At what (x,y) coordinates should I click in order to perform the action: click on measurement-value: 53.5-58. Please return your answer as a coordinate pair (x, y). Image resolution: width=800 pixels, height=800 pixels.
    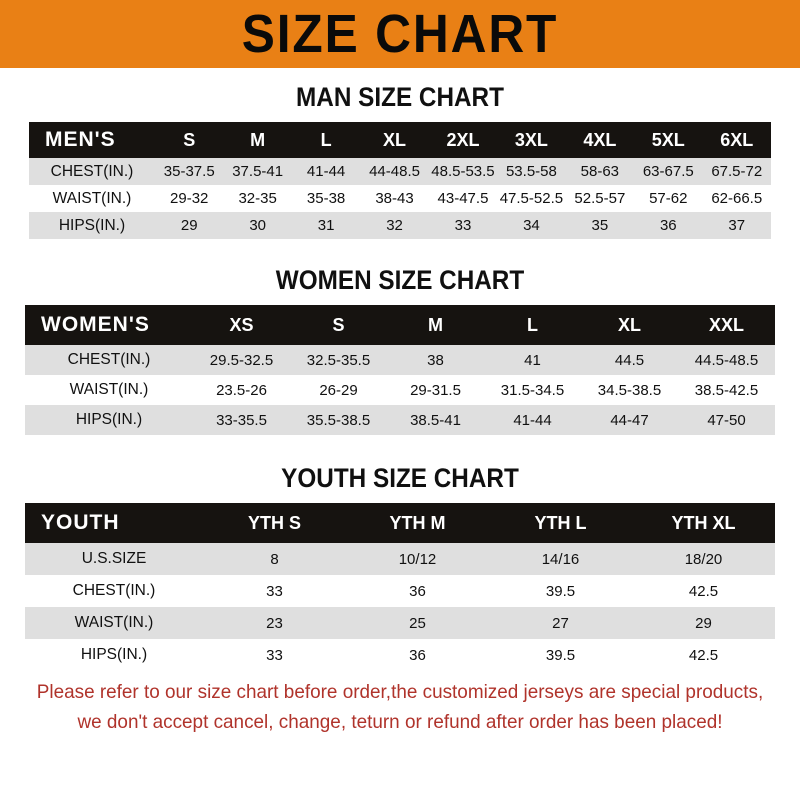
    Looking at the image, I should click on (531, 171).